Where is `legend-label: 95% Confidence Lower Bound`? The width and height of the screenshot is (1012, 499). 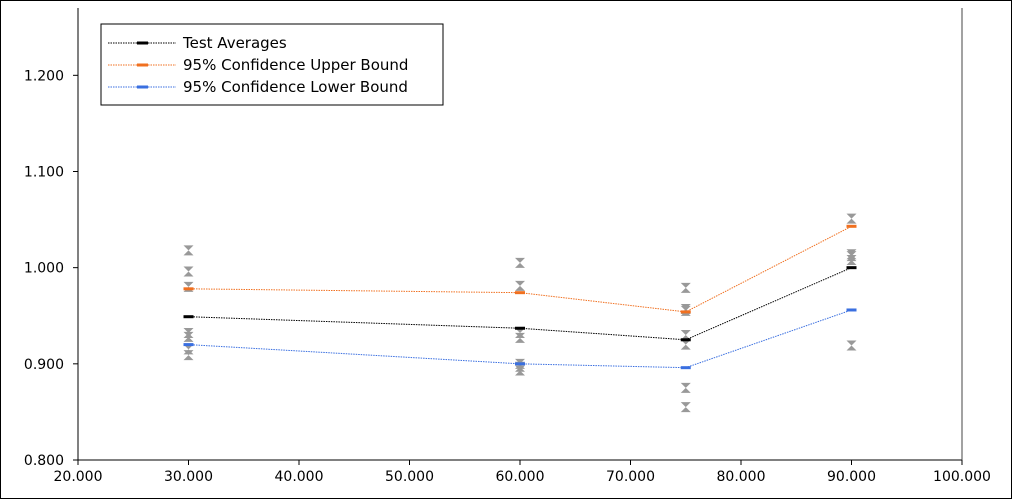 legend-label: 95% Confidence Lower Bound is located at coordinates (295, 87).